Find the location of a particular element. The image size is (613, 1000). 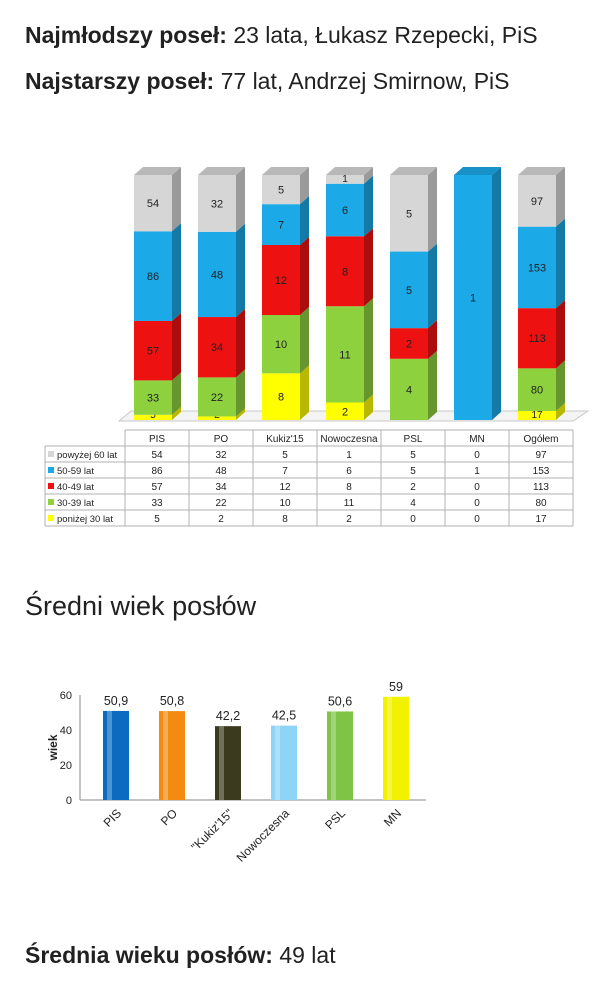

table-cell-value: 32 is located at coordinates (221, 455).